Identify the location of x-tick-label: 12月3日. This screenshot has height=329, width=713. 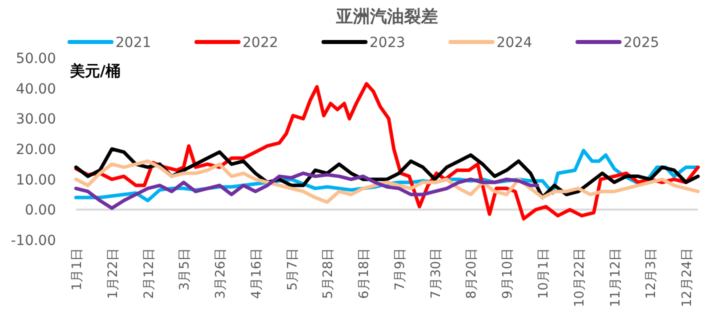
(652, 273).